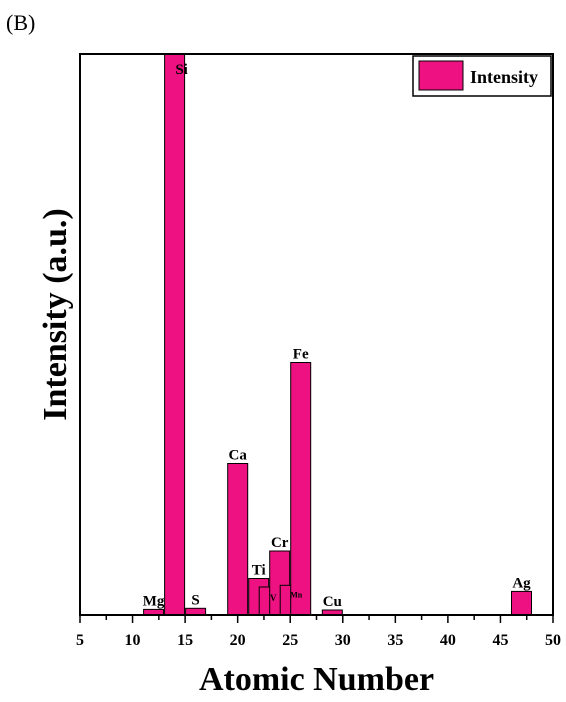  Describe the element at coordinates (316, 679) in the screenshot. I see `x-axis-title: Atomic Number` at that location.